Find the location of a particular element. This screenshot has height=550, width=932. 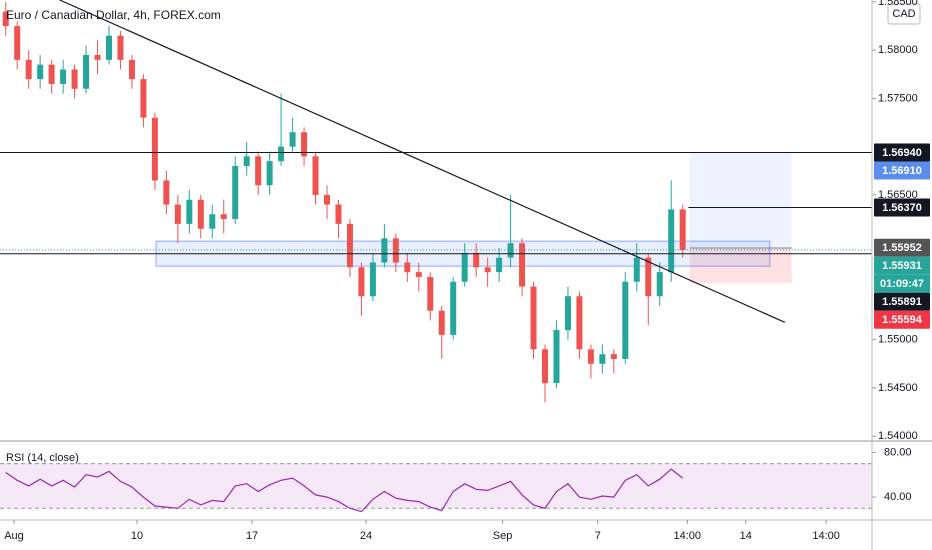

price-label: 1.56370 is located at coordinates (902, 208).